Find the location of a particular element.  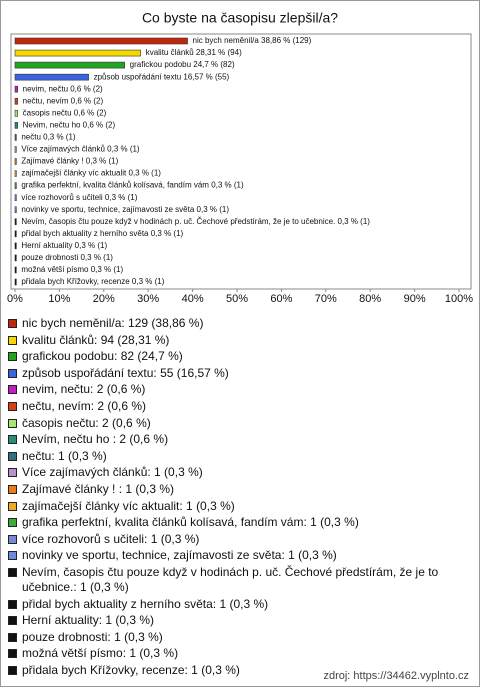

bar-label: více rozhovorů s učiteli 0,3 % (1) is located at coordinates (79, 197).